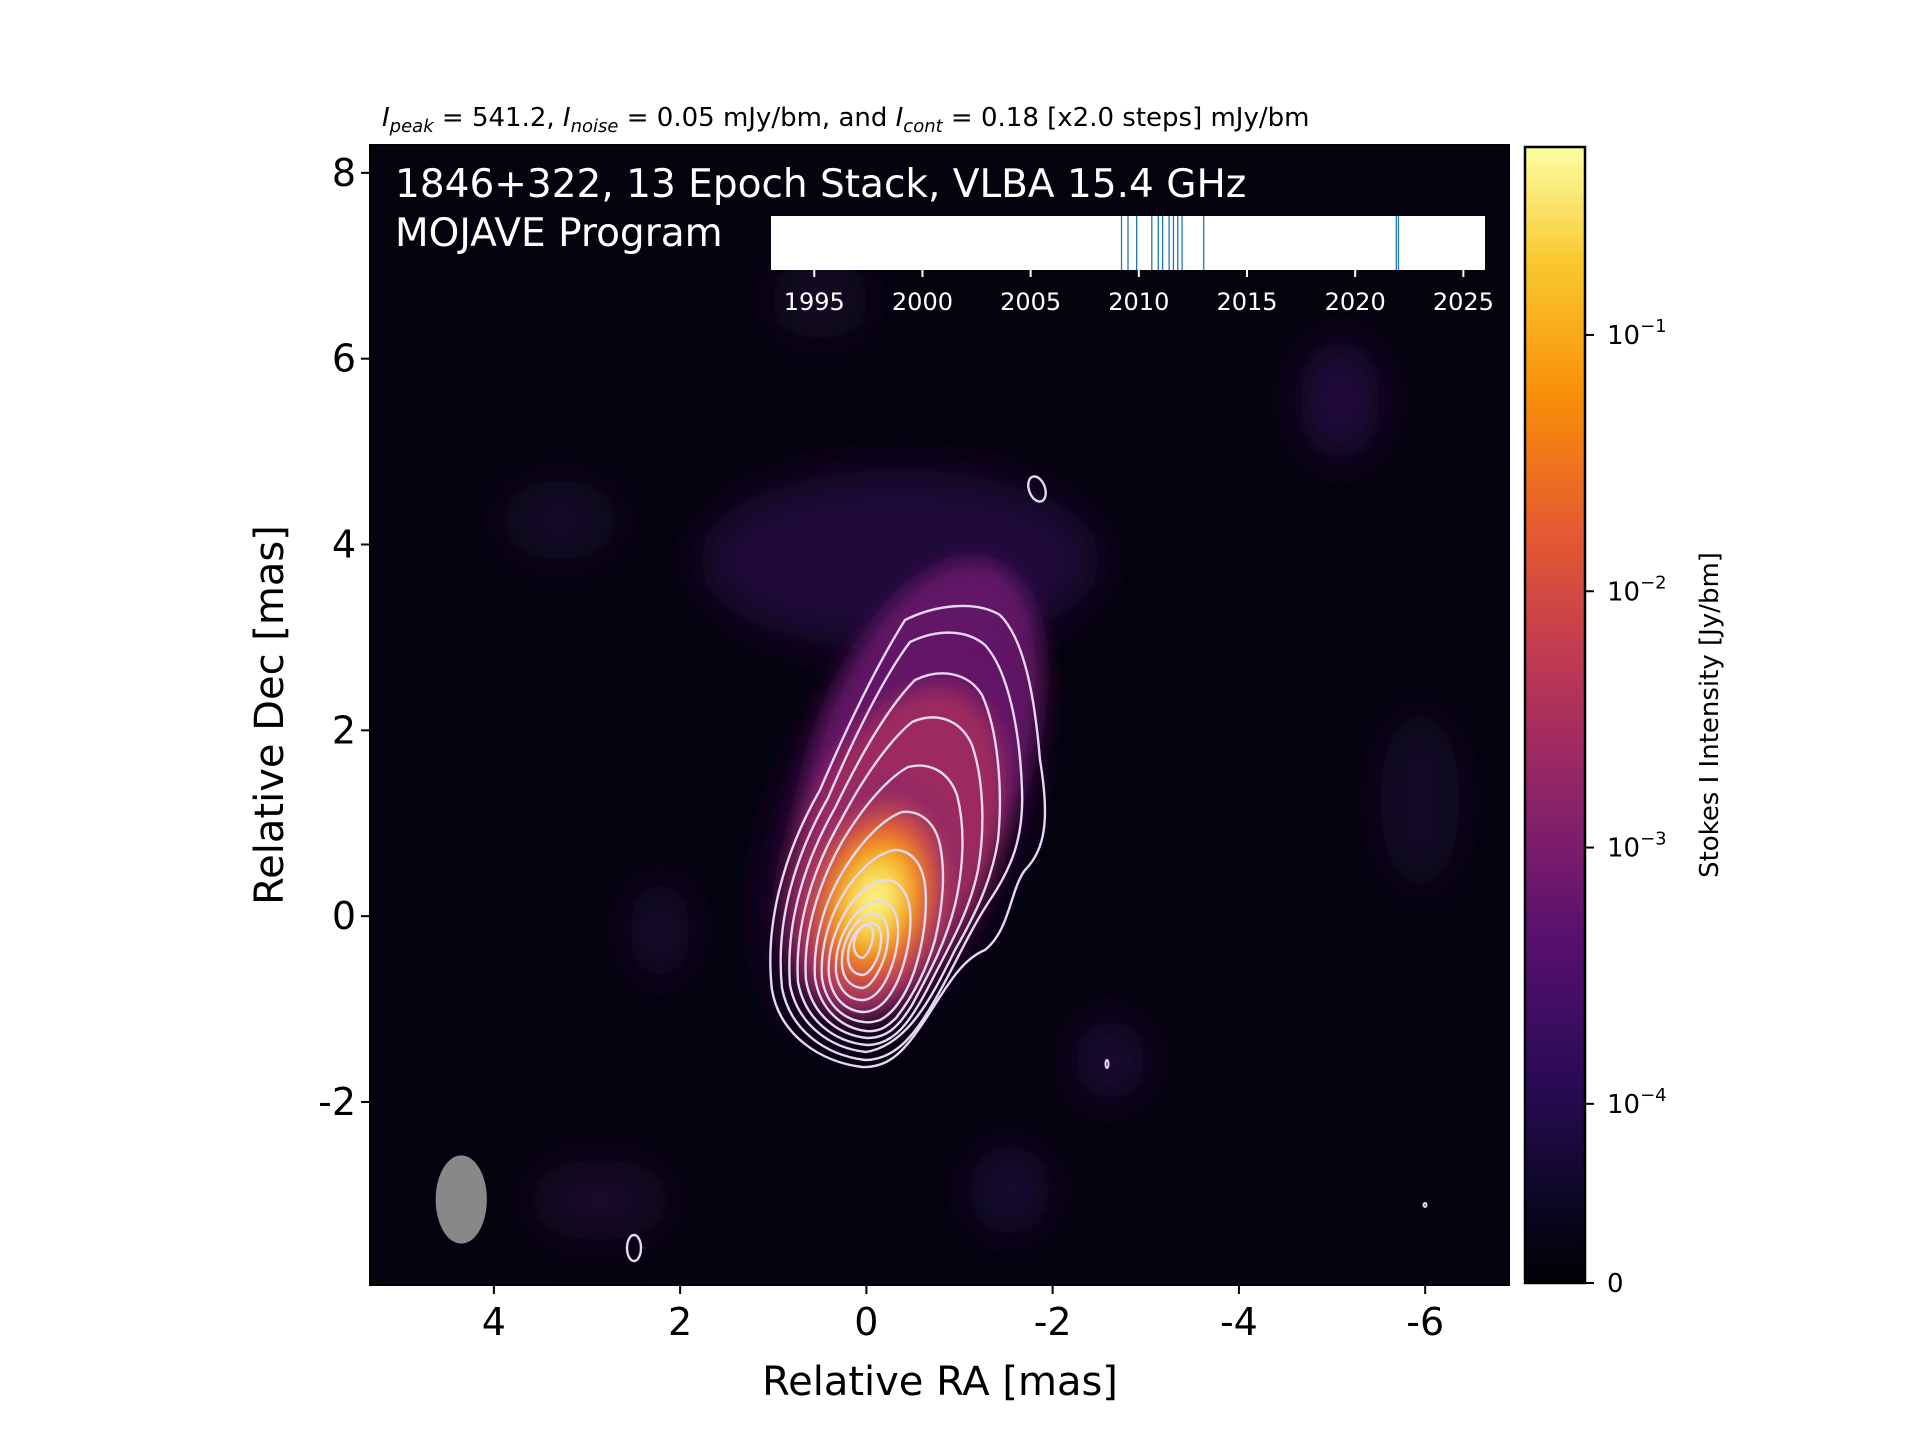  Describe the element at coordinates (1053, 1322) in the screenshot. I see `x-tick-label: -2` at that location.